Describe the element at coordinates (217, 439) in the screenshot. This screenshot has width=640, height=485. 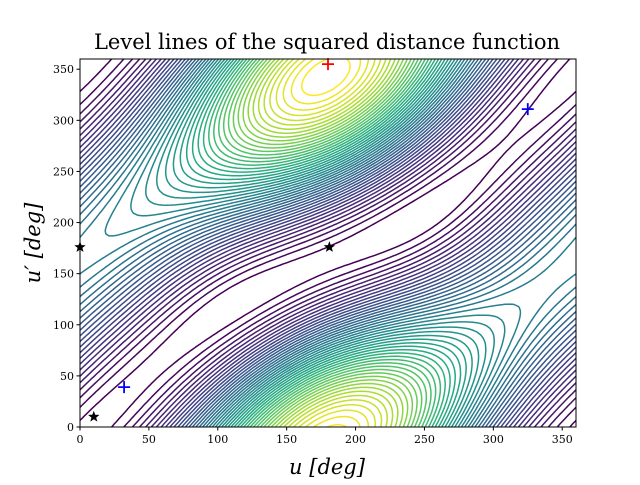
I see `x-tick-label: 100` at that location.